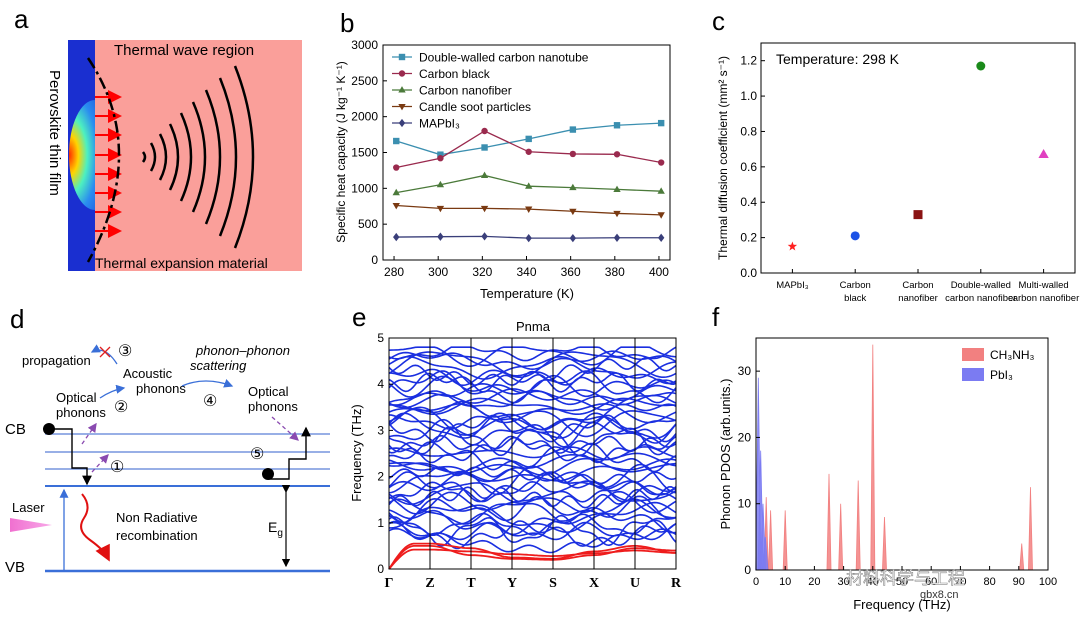 This screenshot has width=1080, height=618. I want to click on chart-b-xlabel: Temperature (K), so click(527, 293).